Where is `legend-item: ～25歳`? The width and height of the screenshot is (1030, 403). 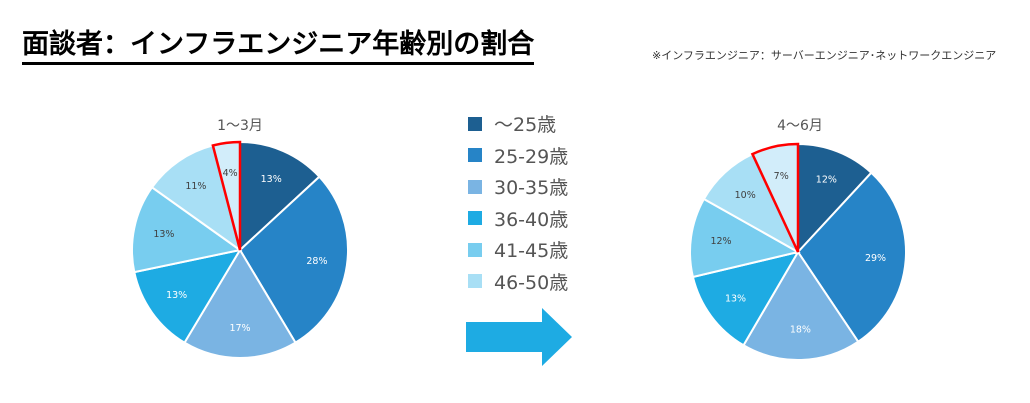 legend-item: ～25歳 is located at coordinates (518, 124).